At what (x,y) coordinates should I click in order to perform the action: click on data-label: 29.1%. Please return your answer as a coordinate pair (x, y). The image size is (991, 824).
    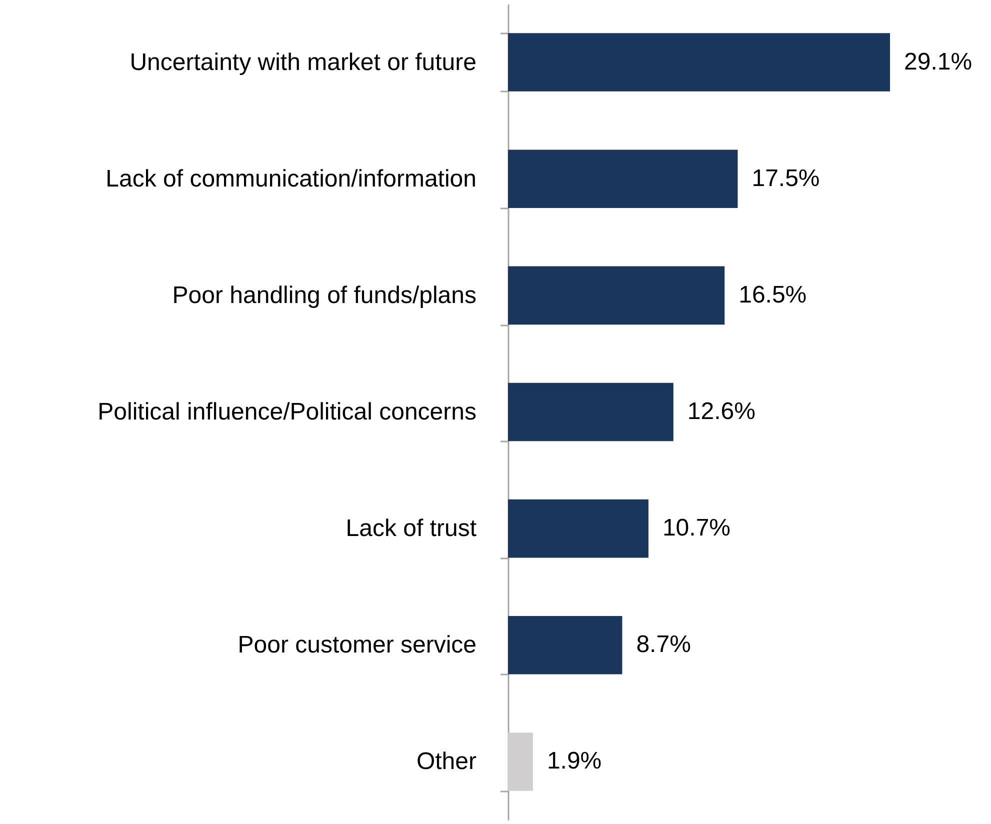
    Looking at the image, I should click on (938, 62).